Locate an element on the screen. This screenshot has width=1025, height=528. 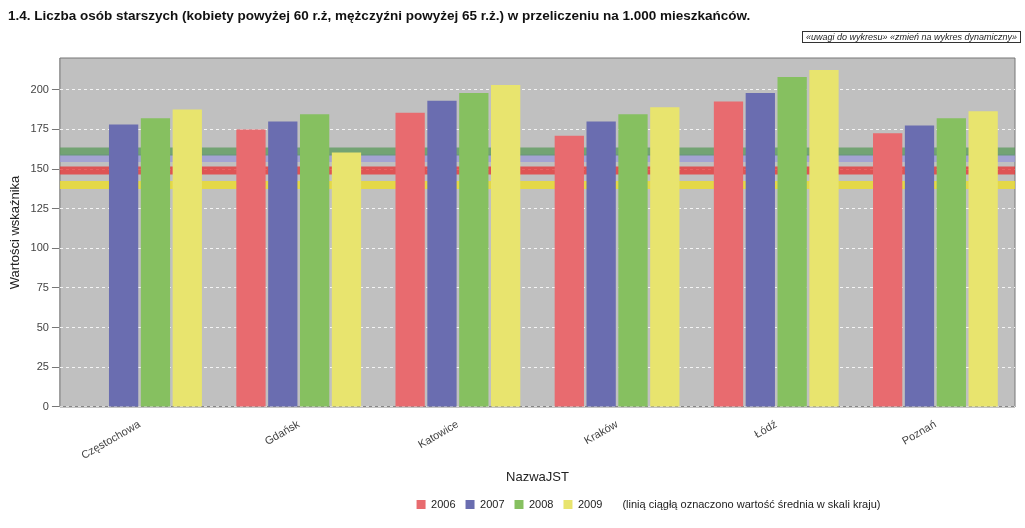
y-tick-label: 200 is located at coordinates (39, 88).